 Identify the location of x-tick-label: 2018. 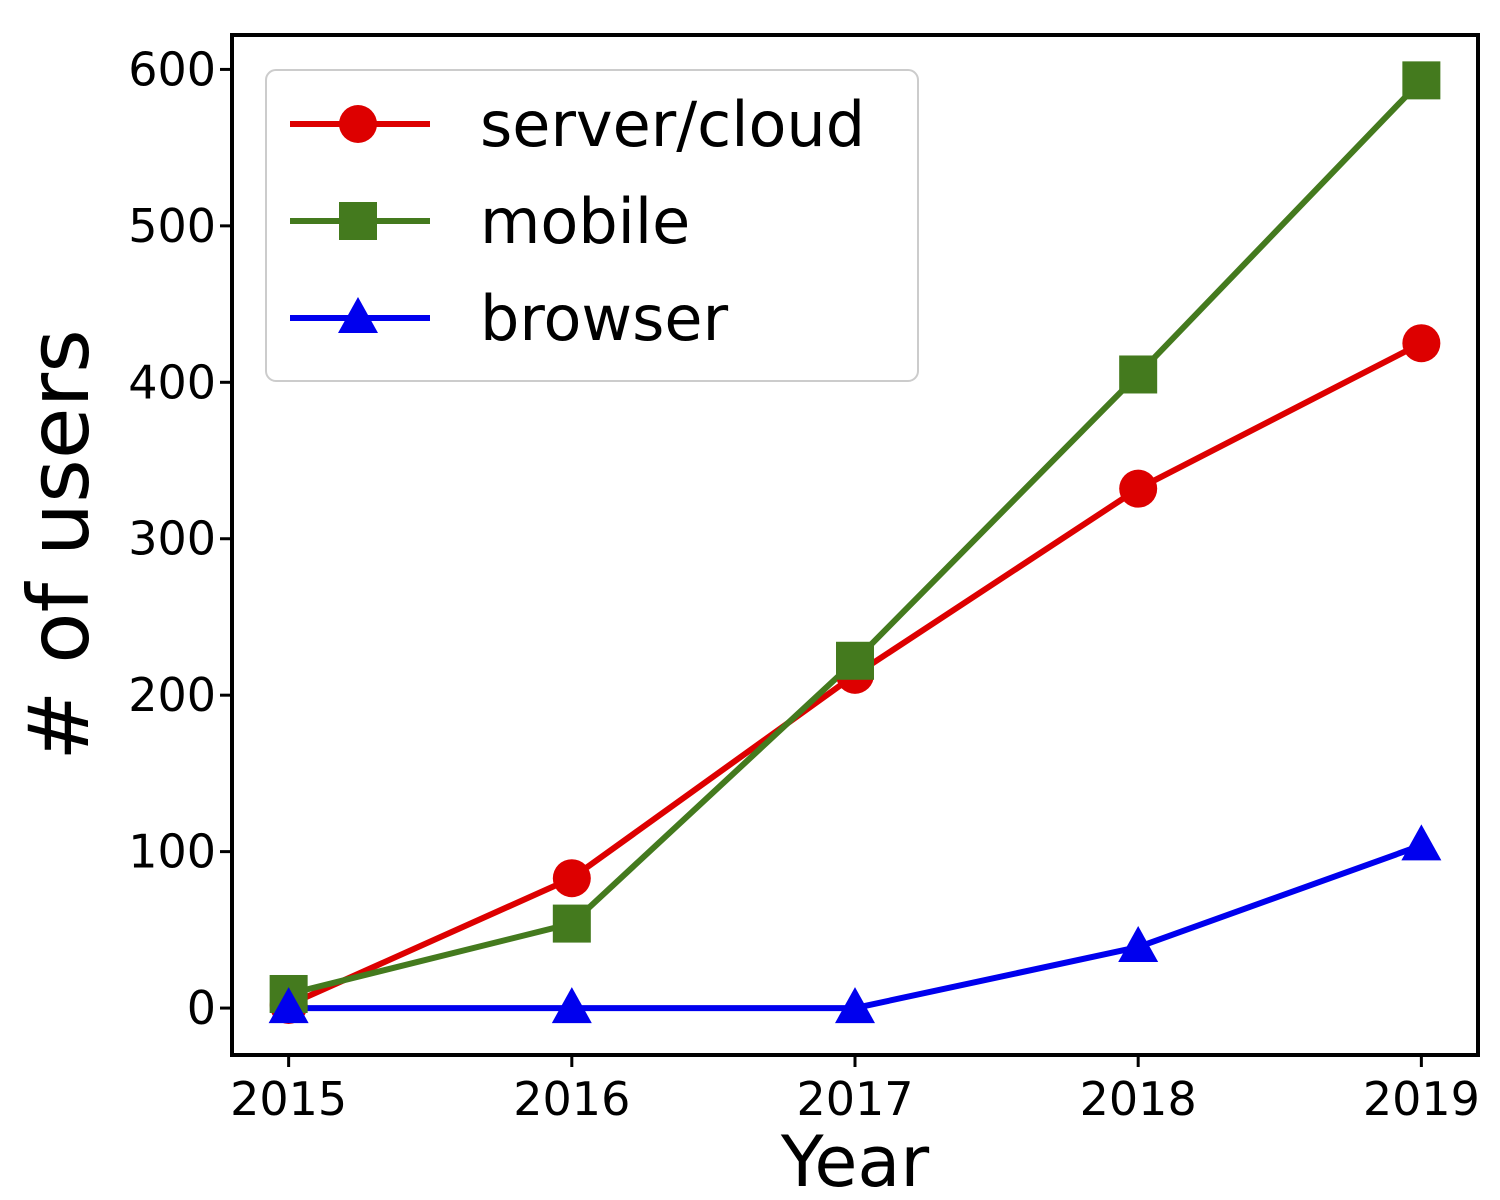
(1138, 1099).